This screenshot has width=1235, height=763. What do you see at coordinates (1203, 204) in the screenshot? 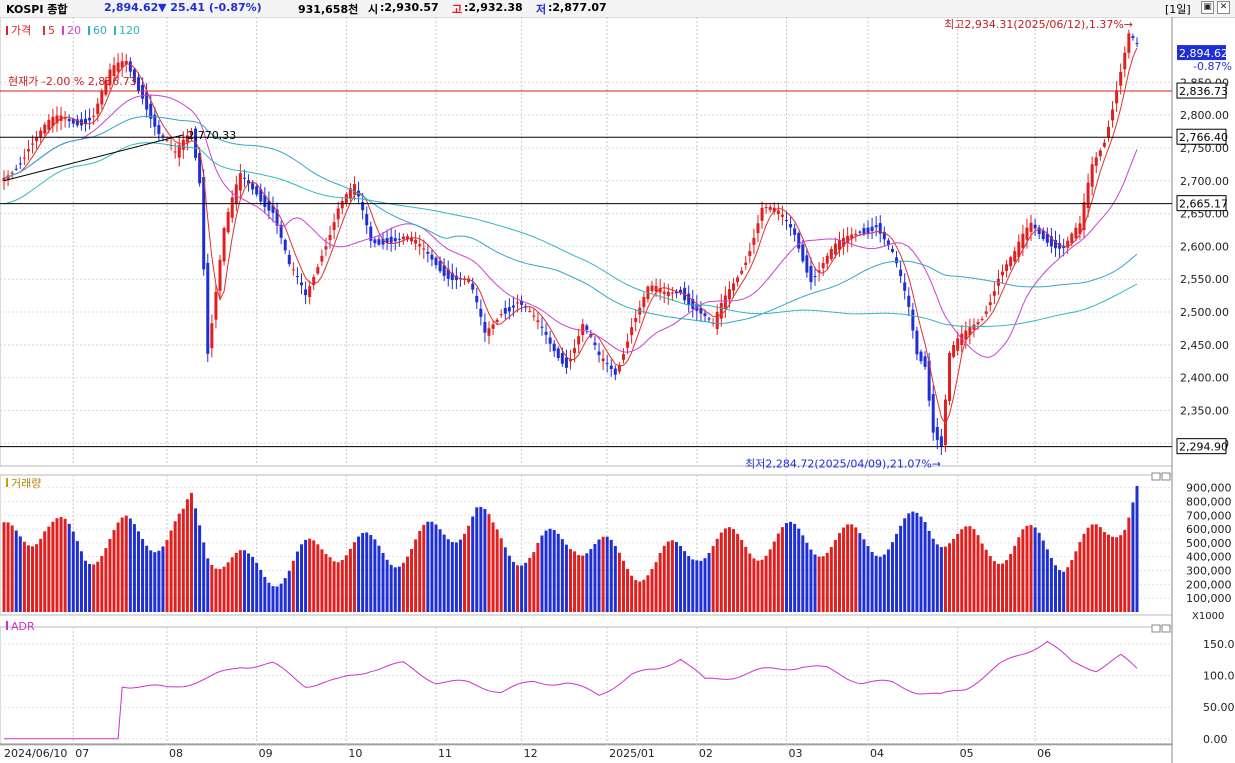
I see `reference-line-value: 2,665.17` at bounding box center [1203, 204].